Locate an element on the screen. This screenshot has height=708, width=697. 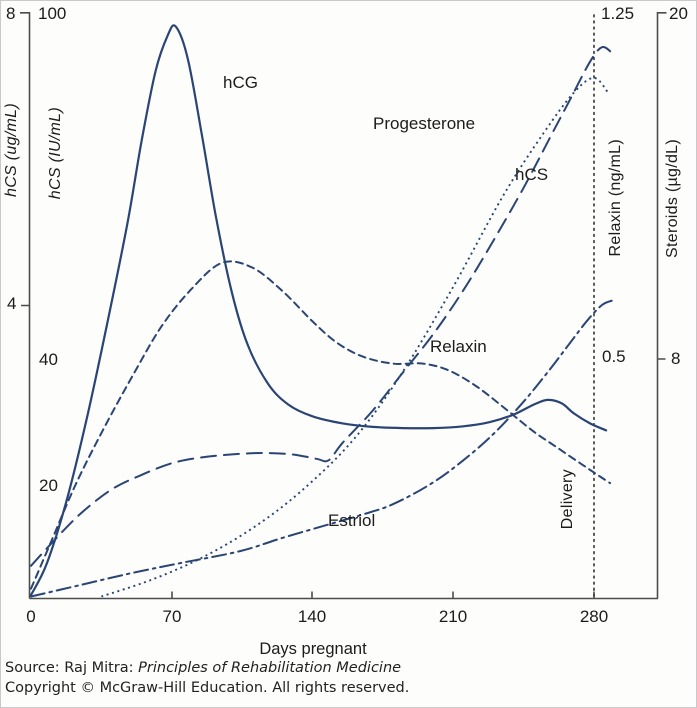
x-axis-title: Days pregnant is located at coordinates (313, 649).